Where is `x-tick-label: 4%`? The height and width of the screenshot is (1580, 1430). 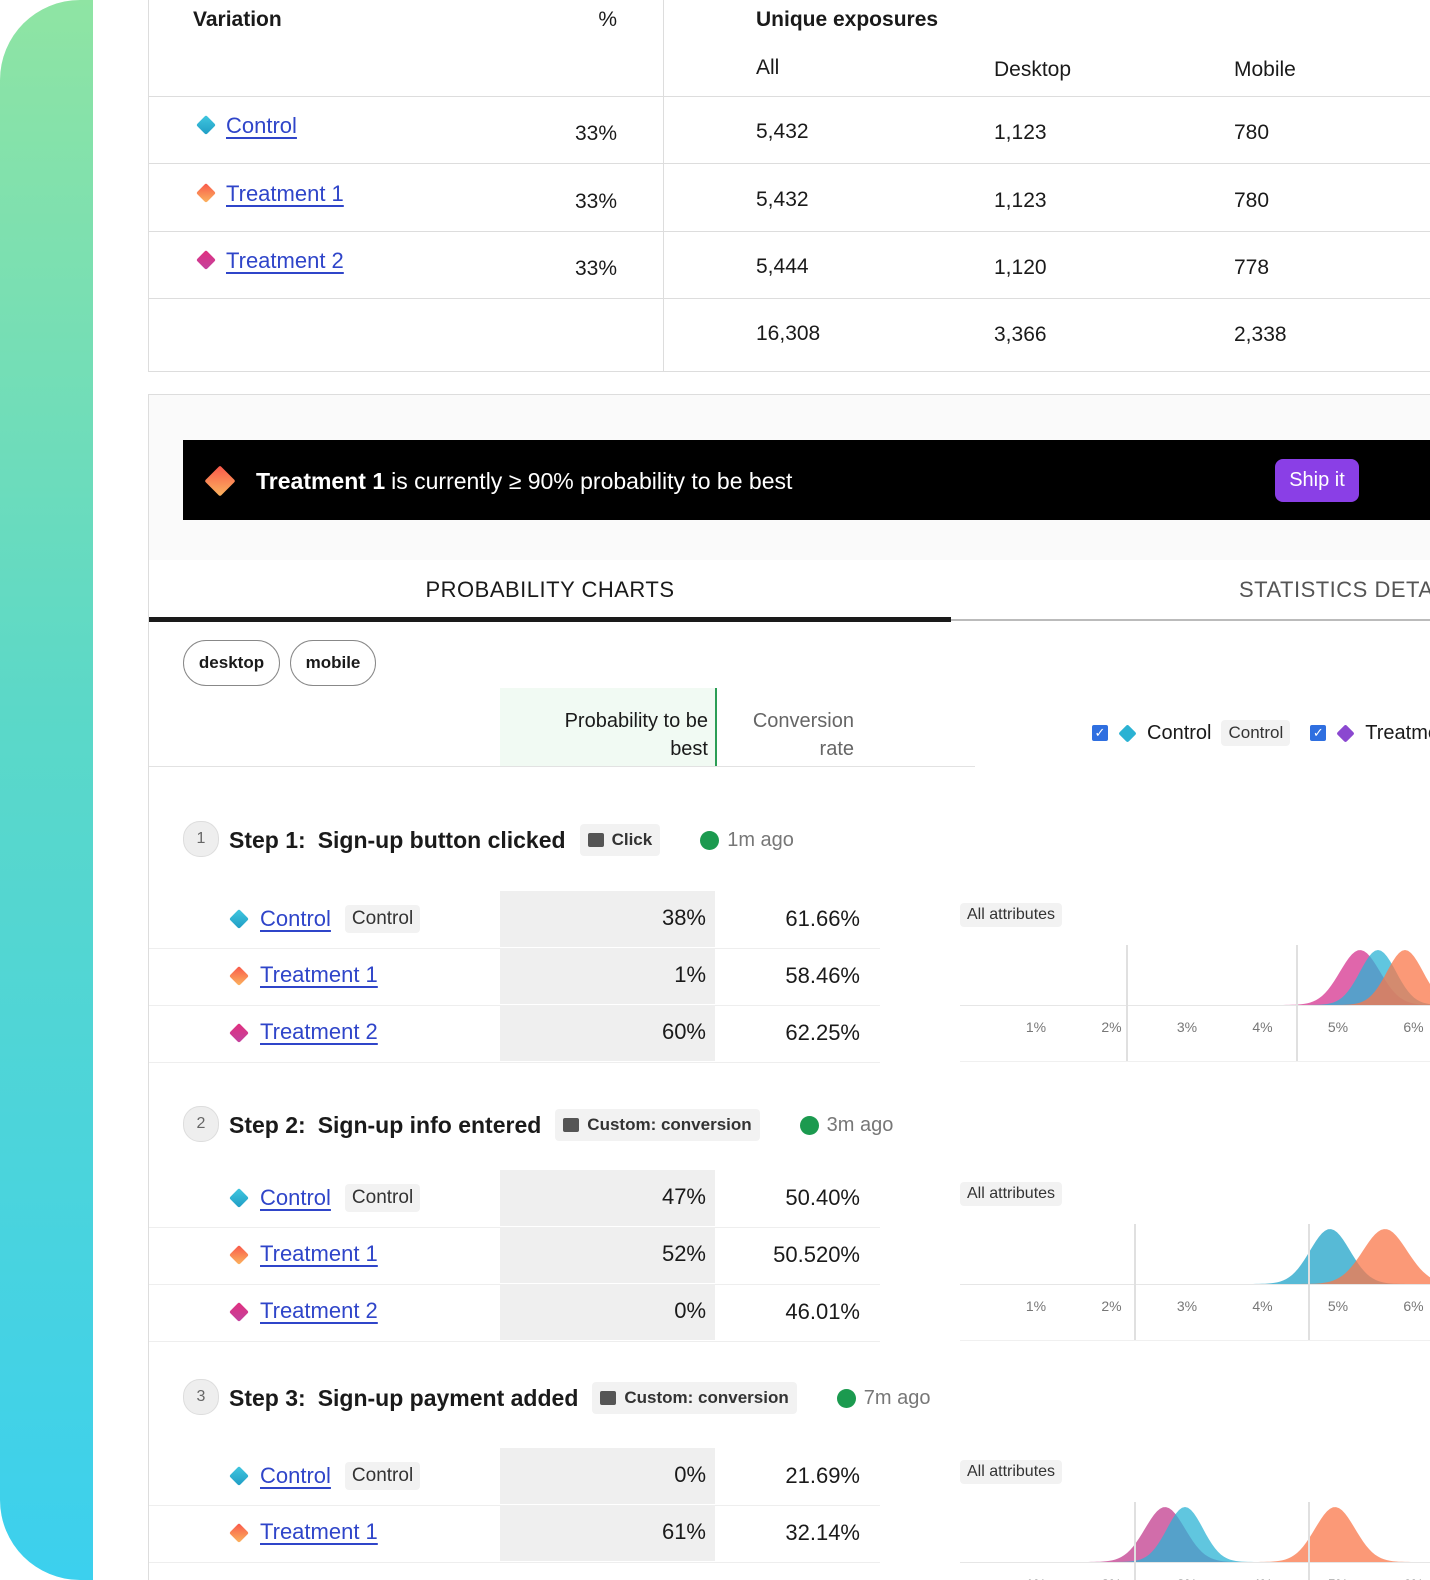 x-tick-label: 4% is located at coordinates (1263, 1578).